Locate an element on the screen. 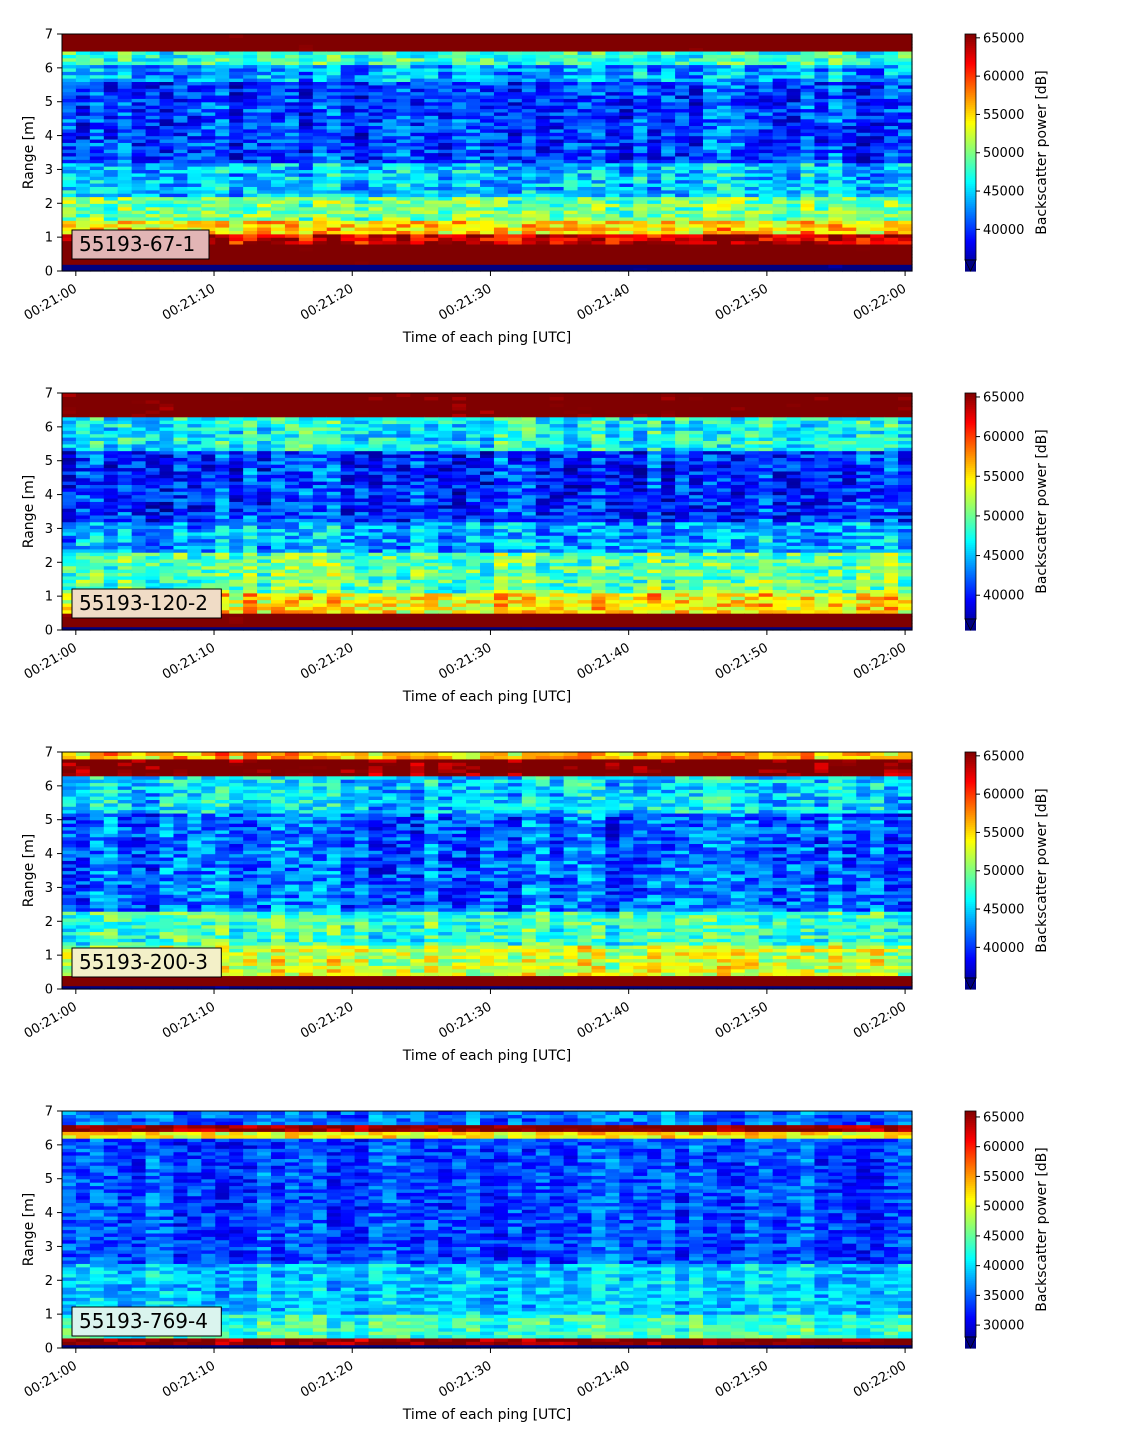 Image resolution: width=1140 pixels, height=1436 pixels. colorbar-tick-label: 60000 is located at coordinates (1003, 77).